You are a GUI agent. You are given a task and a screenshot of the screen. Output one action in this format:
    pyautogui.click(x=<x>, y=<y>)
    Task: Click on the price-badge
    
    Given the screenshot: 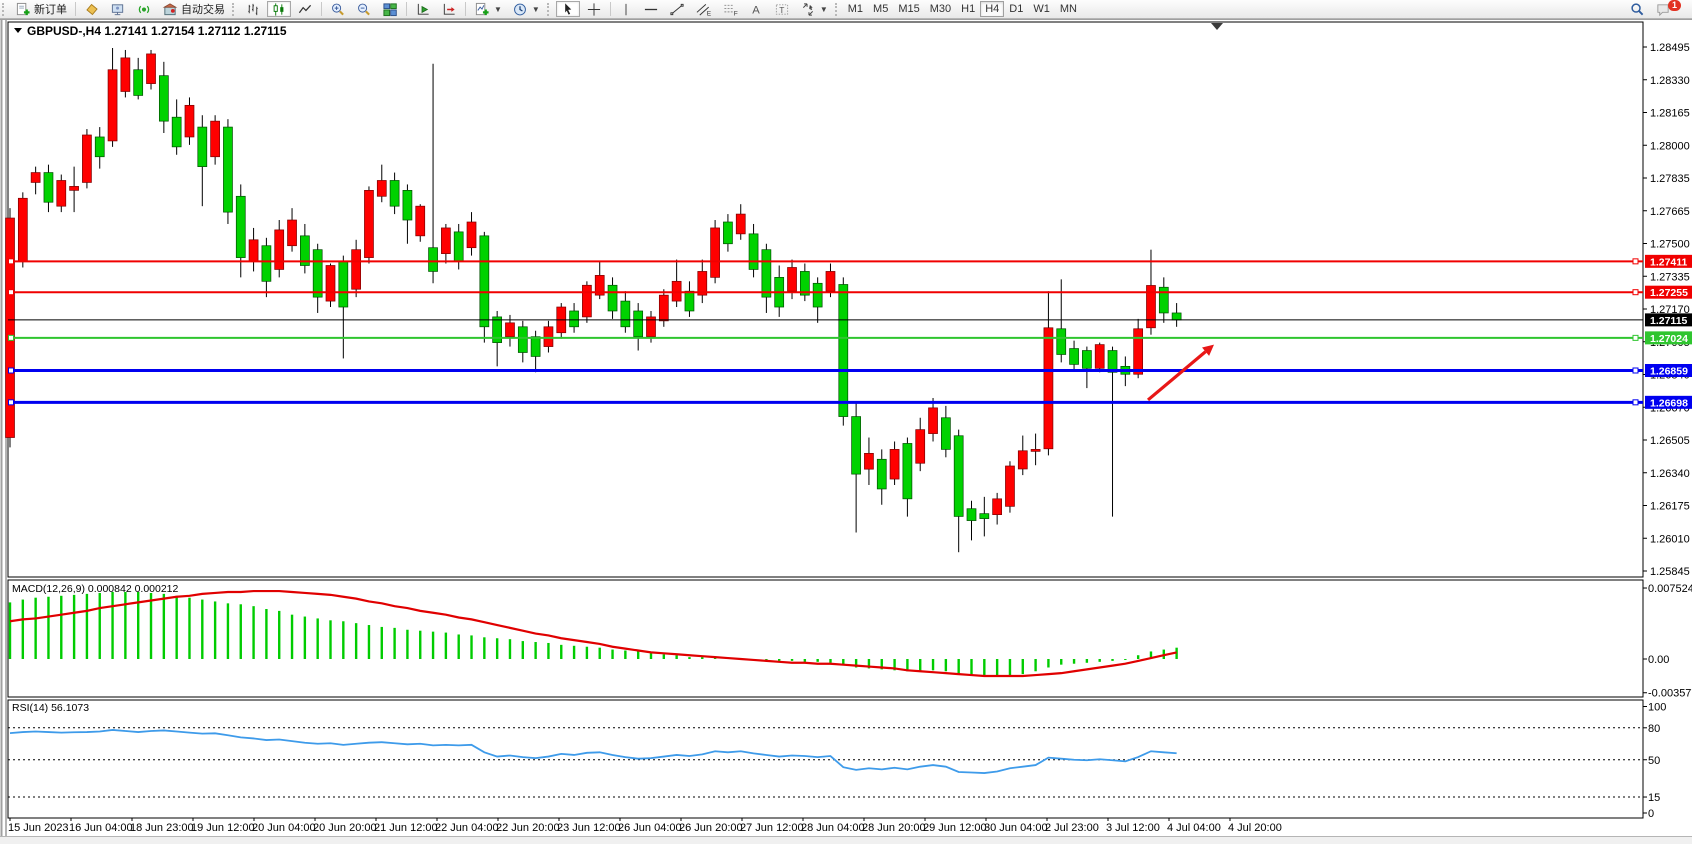 What is the action you would take?
    pyautogui.click(x=1668, y=370)
    